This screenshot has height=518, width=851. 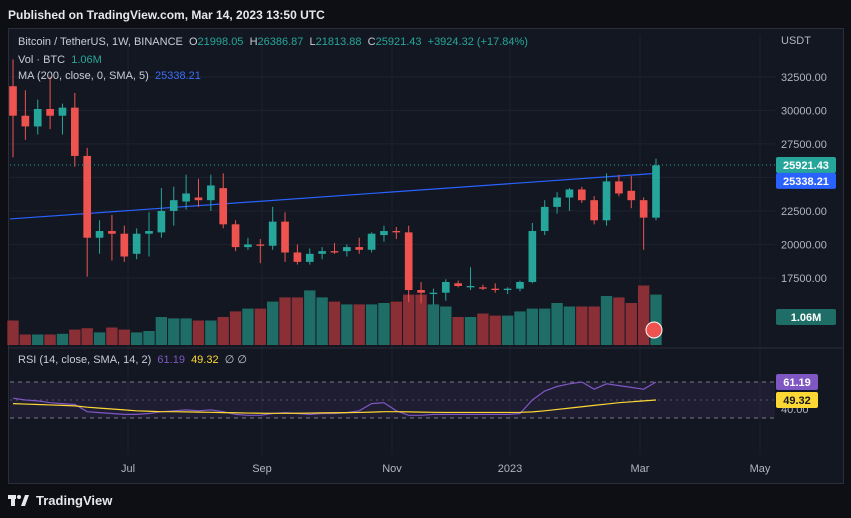 What do you see at coordinates (804, 145) in the screenshot?
I see `price-tick-label: 27500.00` at bounding box center [804, 145].